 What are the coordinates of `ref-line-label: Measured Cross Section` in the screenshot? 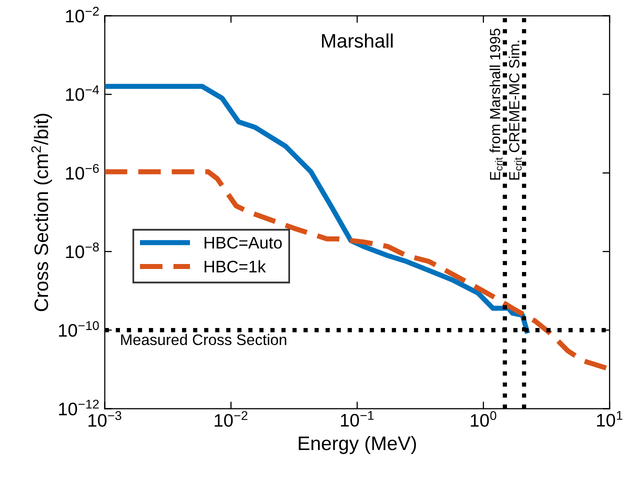 It's located at (203, 340).